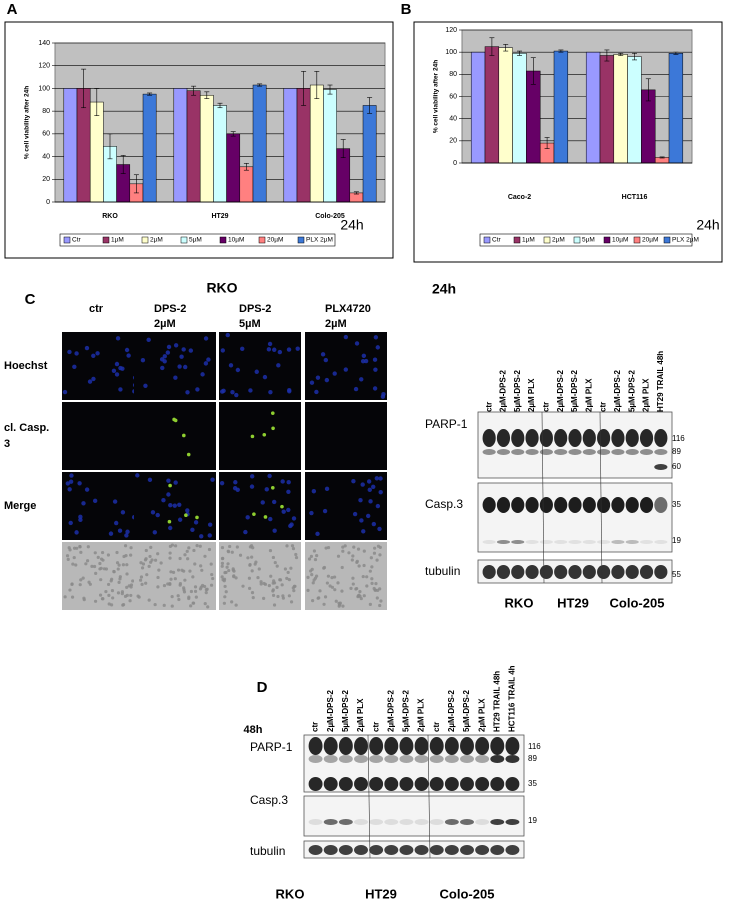  What do you see at coordinates (170, 309) in the screenshot?
I see `column-label: DPS-2` at bounding box center [170, 309].